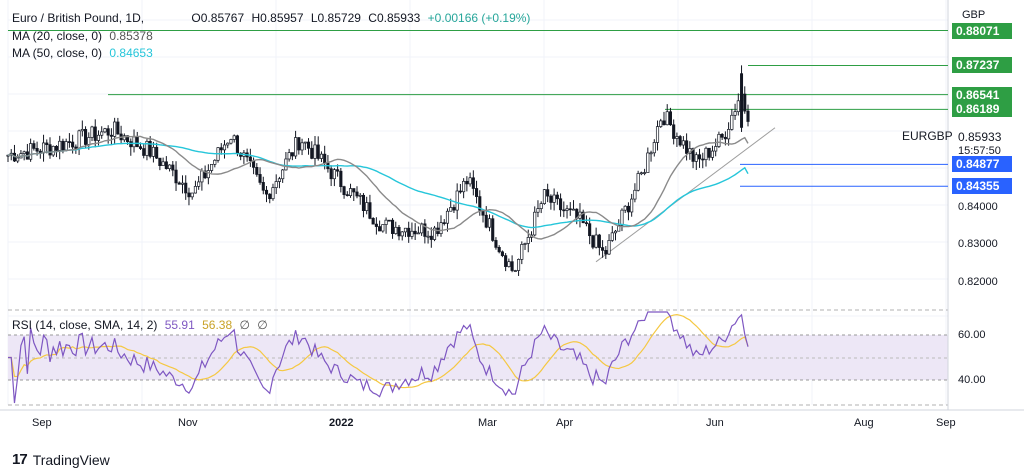  I want to click on rsi-ma-value: 56.38, so click(217, 325).